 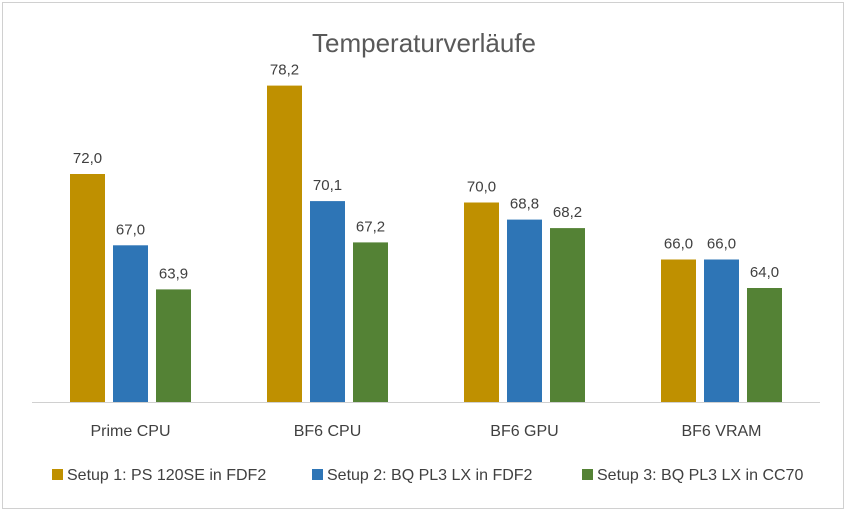 I want to click on data-label-series1-1: 78,2, so click(x=284, y=70).